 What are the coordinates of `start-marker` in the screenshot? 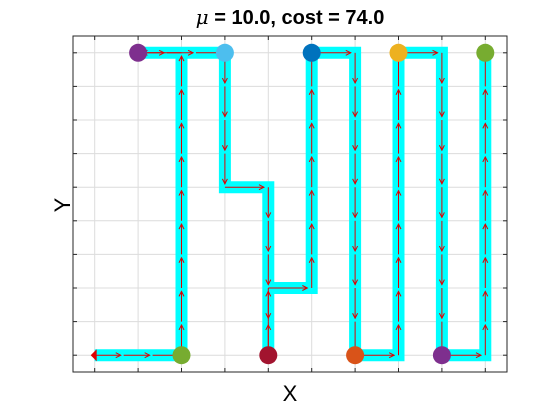 It's located at (93, 355).